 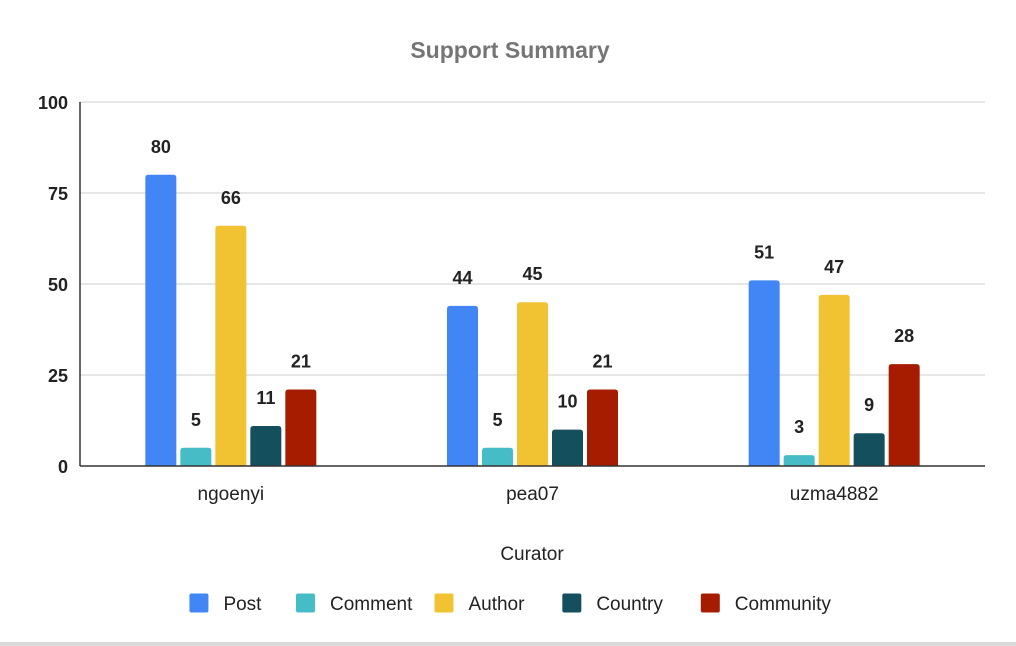 What do you see at coordinates (799, 427) in the screenshot?
I see `data-label: 3` at bounding box center [799, 427].